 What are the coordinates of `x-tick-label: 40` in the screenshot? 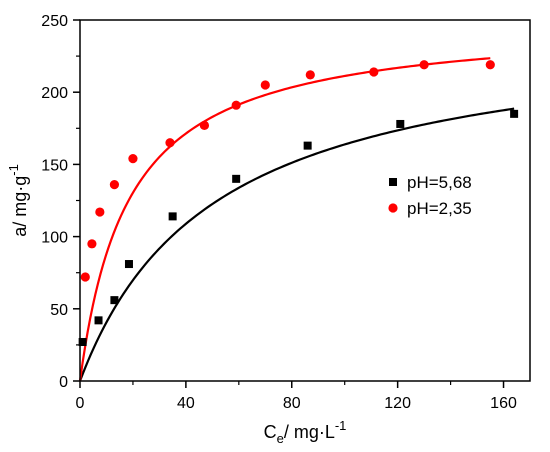 It's located at (186, 403).